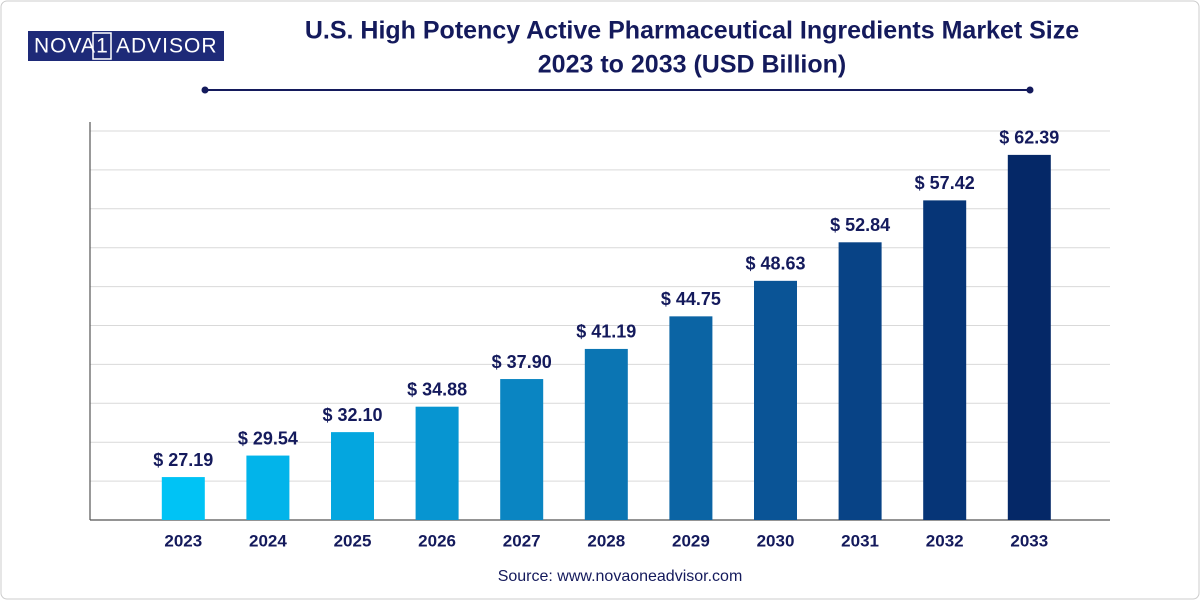  I want to click on value-label: $ 62.39, so click(1029, 138).